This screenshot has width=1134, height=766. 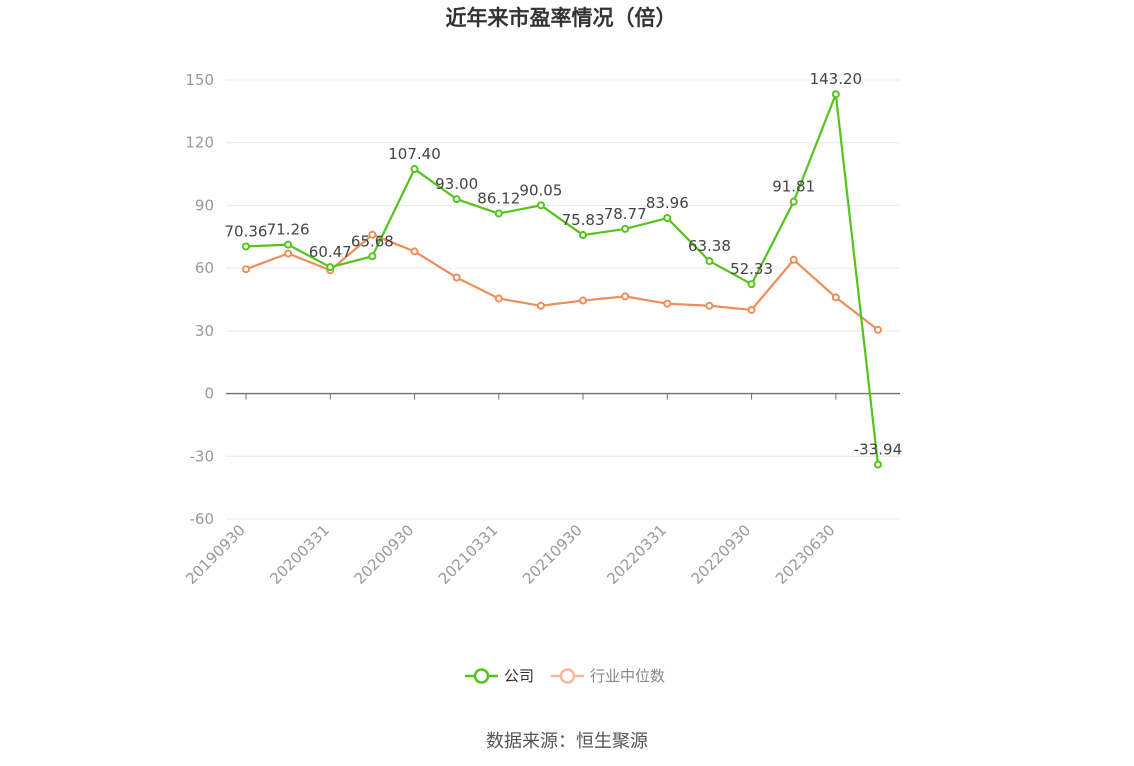 I want to click on data-label: 90.05, so click(x=540, y=190).